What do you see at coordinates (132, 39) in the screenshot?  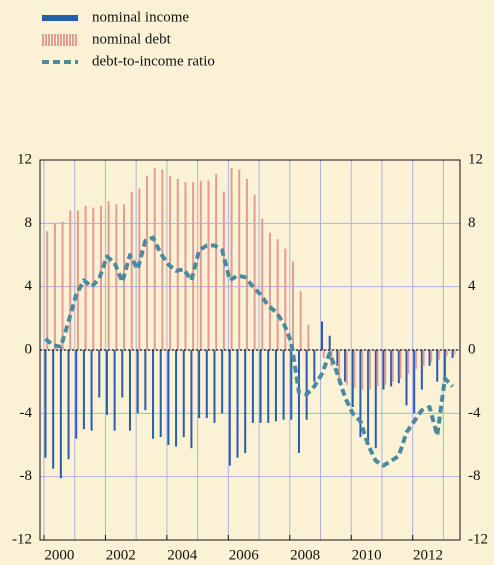 I see `legend-label: nominal debt` at bounding box center [132, 39].